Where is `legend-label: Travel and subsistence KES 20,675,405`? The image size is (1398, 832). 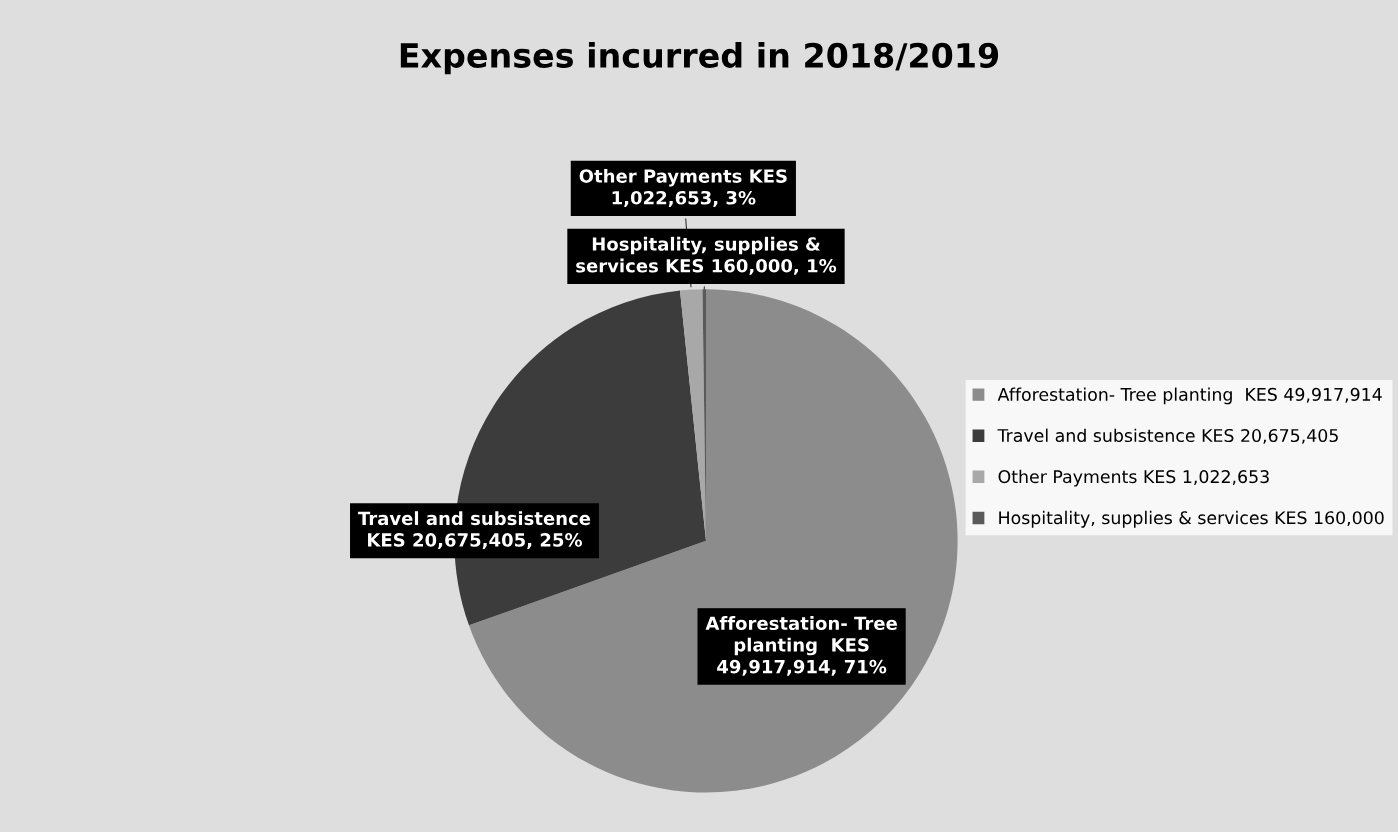
legend-label: Travel and subsistence KES 20,675,405 is located at coordinates (1167, 436).